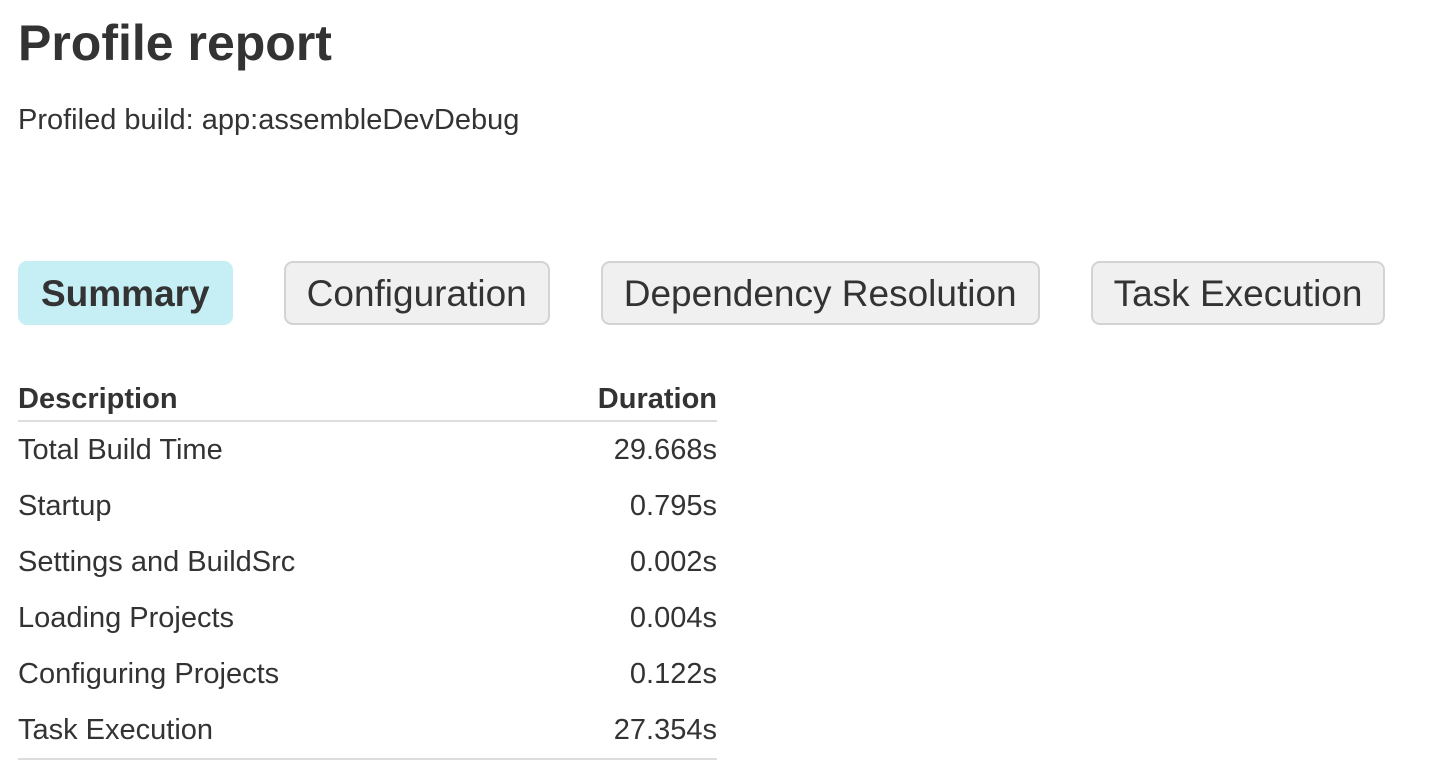 The height and width of the screenshot is (780, 1440). What do you see at coordinates (367, 506) in the screenshot?
I see `table-row: Startup 0.795s` at bounding box center [367, 506].